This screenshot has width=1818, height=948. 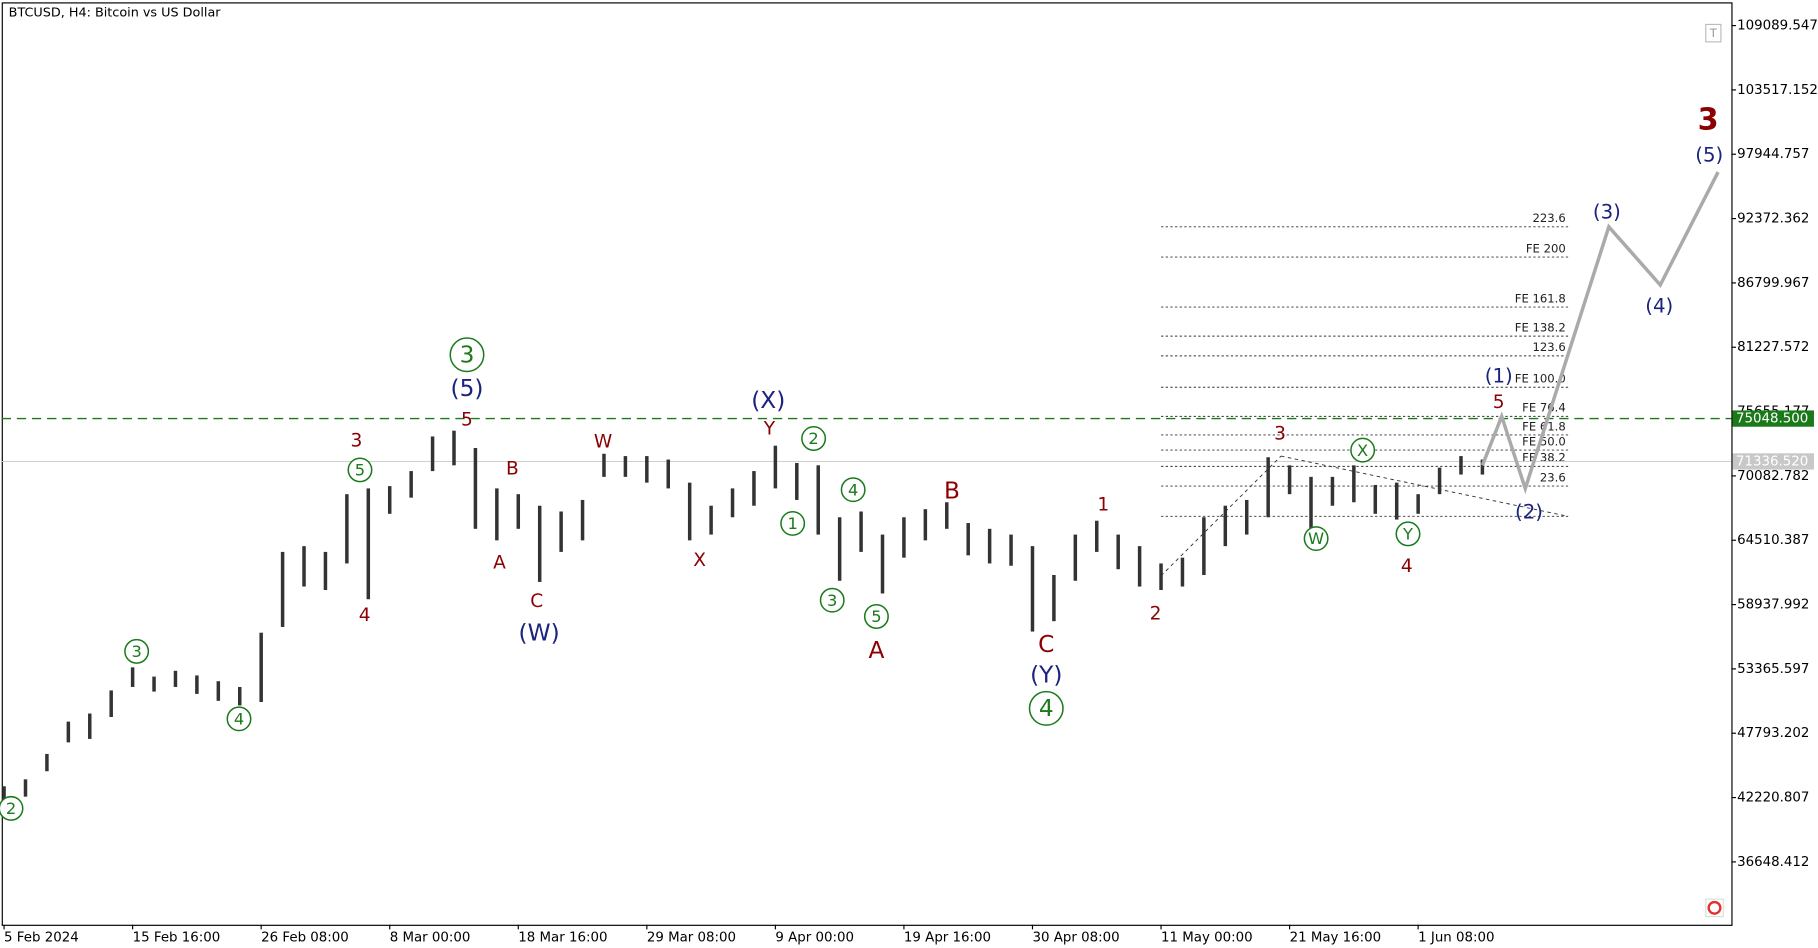 What do you see at coordinates (603, 442) in the screenshot?
I see `wave-label: W` at bounding box center [603, 442].